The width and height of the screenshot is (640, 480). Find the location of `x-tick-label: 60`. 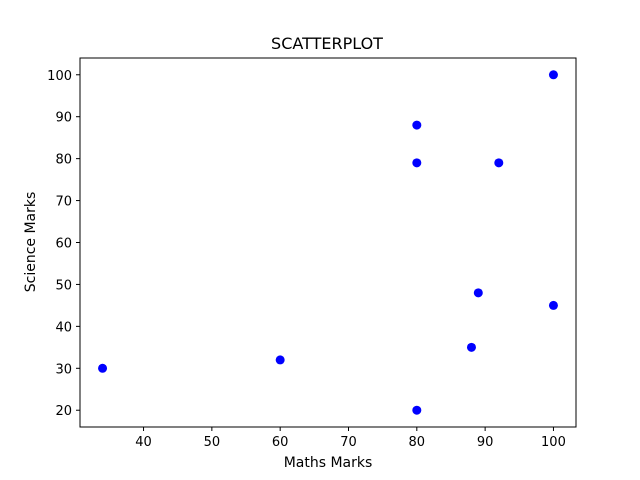

x-tick-label: 60 is located at coordinates (280, 442).